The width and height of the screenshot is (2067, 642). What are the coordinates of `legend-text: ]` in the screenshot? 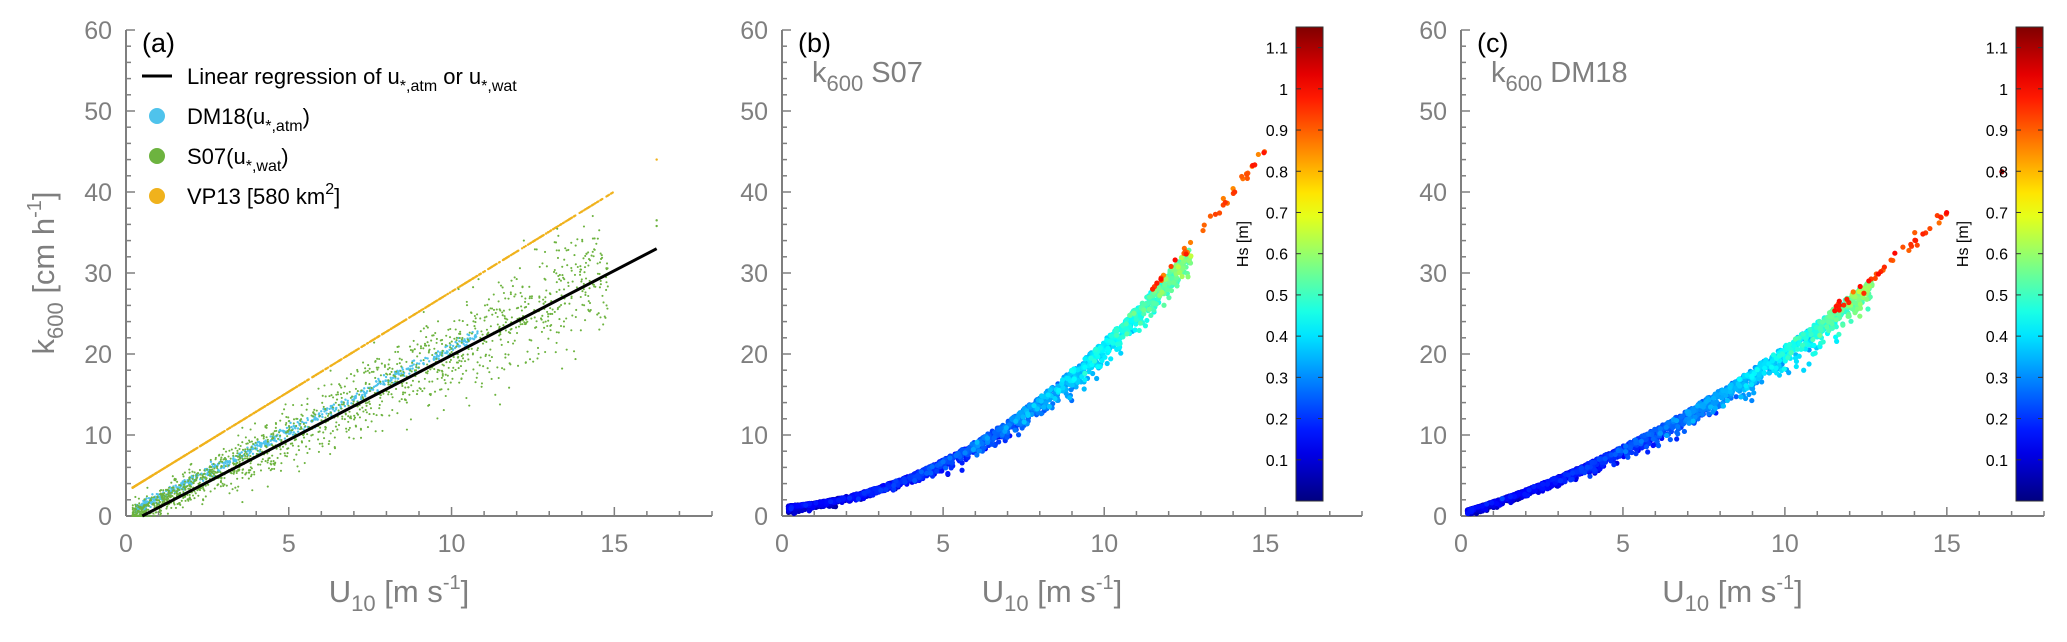 It's located at (337, 196).